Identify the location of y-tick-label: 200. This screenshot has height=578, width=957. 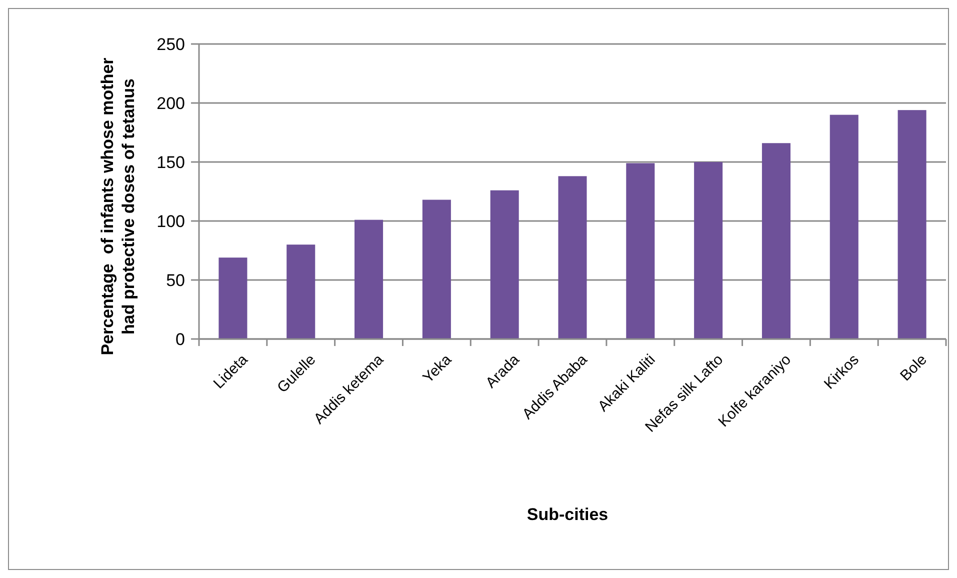
(170, 103).